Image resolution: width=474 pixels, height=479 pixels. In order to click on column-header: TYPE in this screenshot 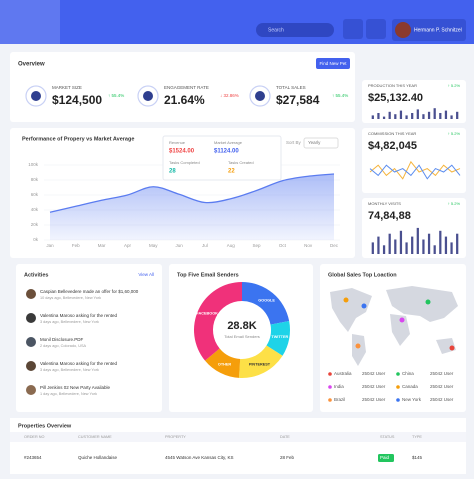, I will do `click(417, 437)`.